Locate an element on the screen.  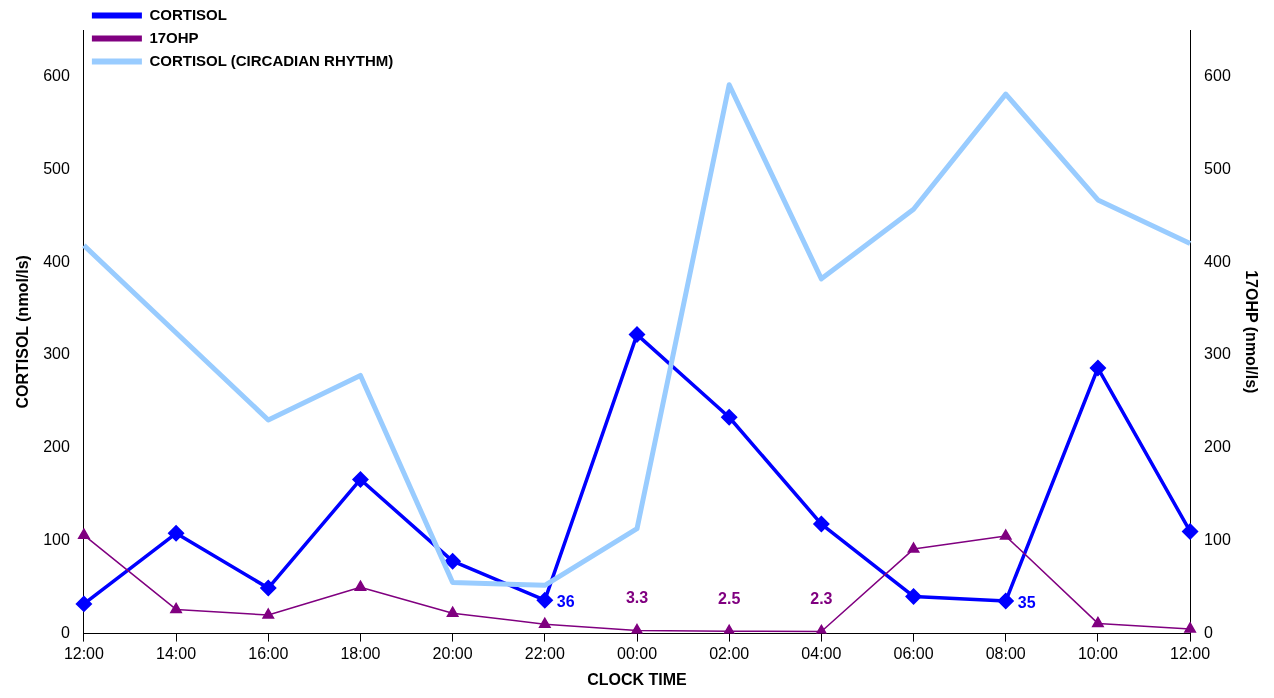
x-tick-label: 00:00 is located at coordinates (637, 653).